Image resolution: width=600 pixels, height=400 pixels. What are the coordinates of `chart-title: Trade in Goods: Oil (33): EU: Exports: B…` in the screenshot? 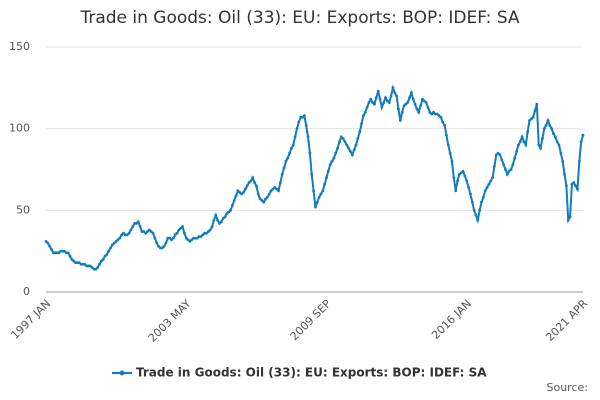 It's located at (299, 18).